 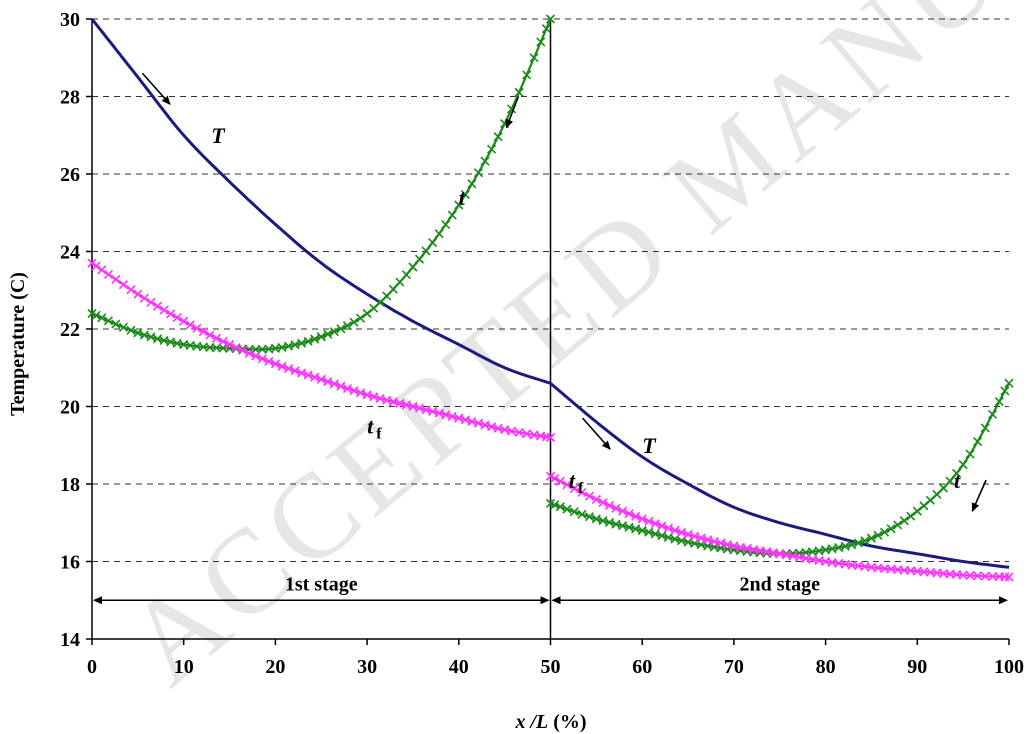 What do you see at coordinates (649, 445) in the screenshot?
I see `curve-label-symbol: T` at bounding box center [649, 445].